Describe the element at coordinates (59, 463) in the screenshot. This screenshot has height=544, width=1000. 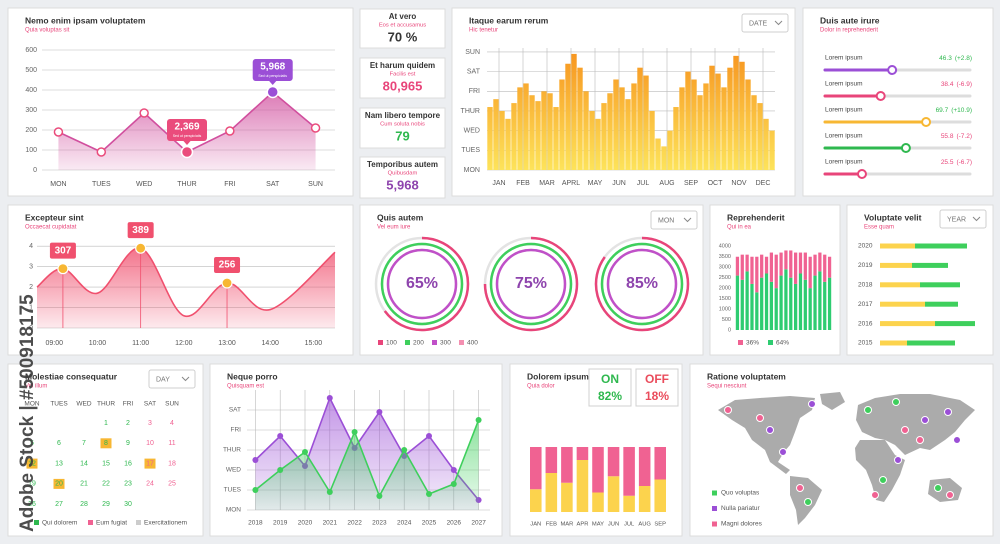
I see `day: 13` at that location.